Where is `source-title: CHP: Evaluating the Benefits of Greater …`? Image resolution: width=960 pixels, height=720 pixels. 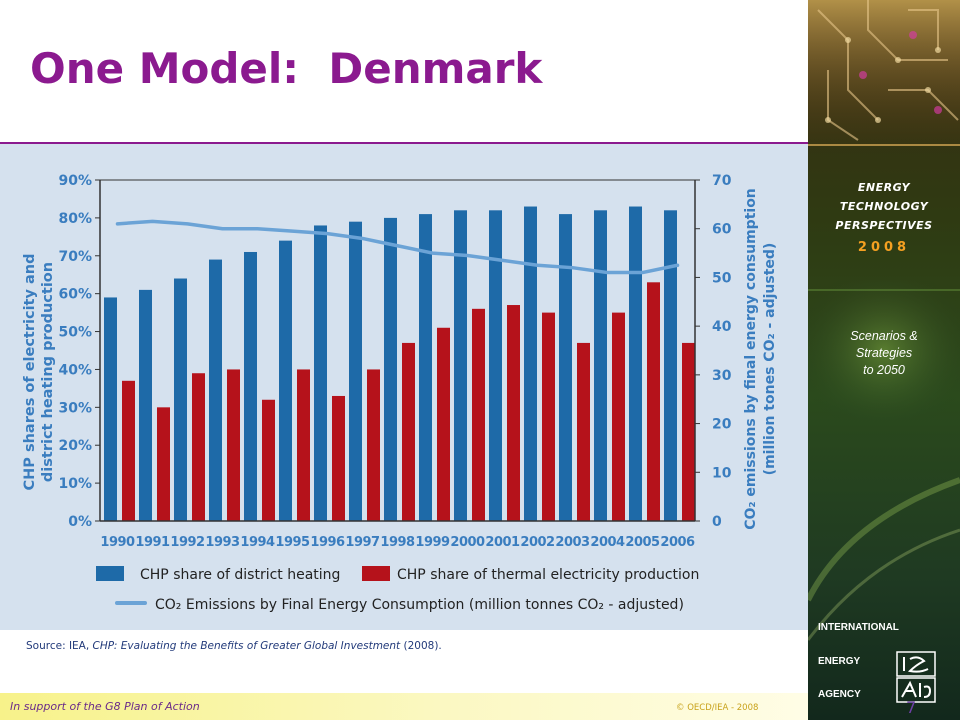 source-title: CHP: Evaluating the Benefits of Greater … is located at coordinates (246, 646).